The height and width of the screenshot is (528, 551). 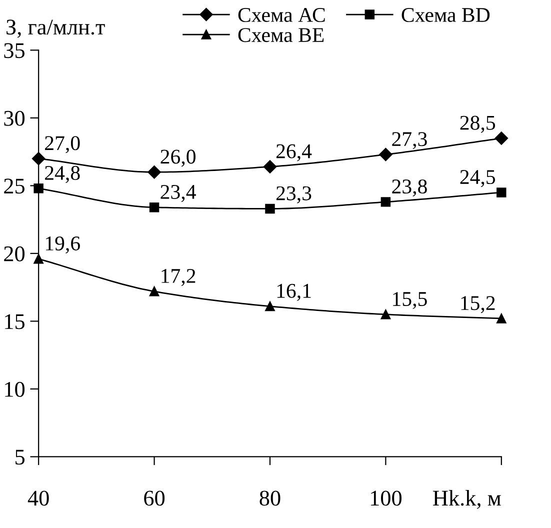 What do you see at coordinates (154, 498) in the screenshot?
I see `x-tick-label: 60` at bounding box center [154, 498].